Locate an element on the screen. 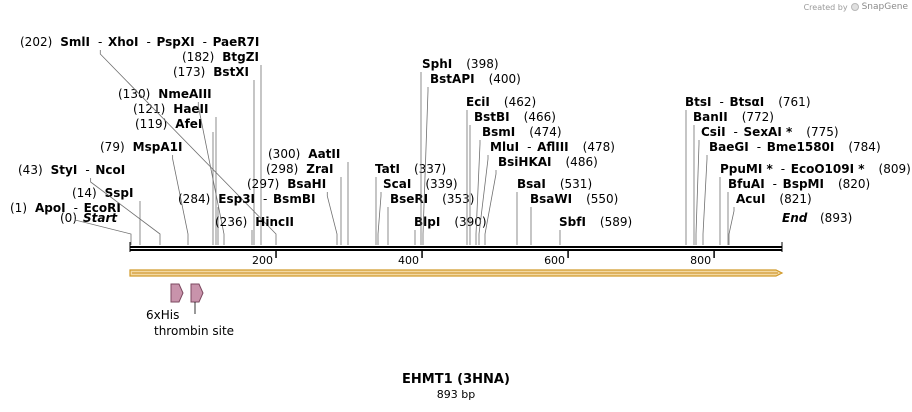 The image size is (912, 412). feature-arrow-6xhis is located at coordinates (177, 293).